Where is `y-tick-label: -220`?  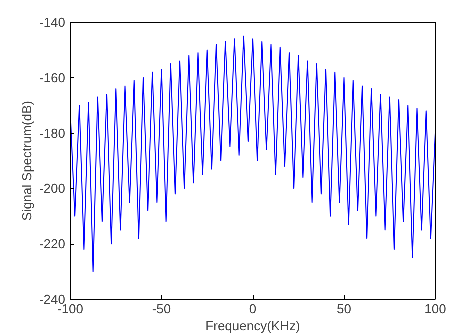 y-tick-label: -220 is located at coordinates (52, 244).